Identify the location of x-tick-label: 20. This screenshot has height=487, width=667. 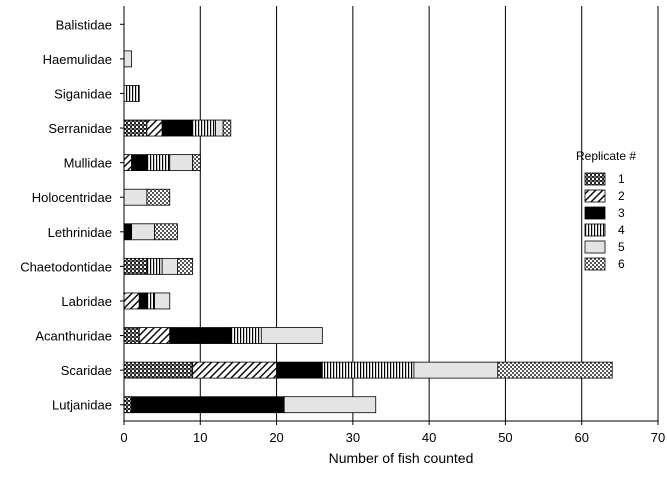
(276, 437).